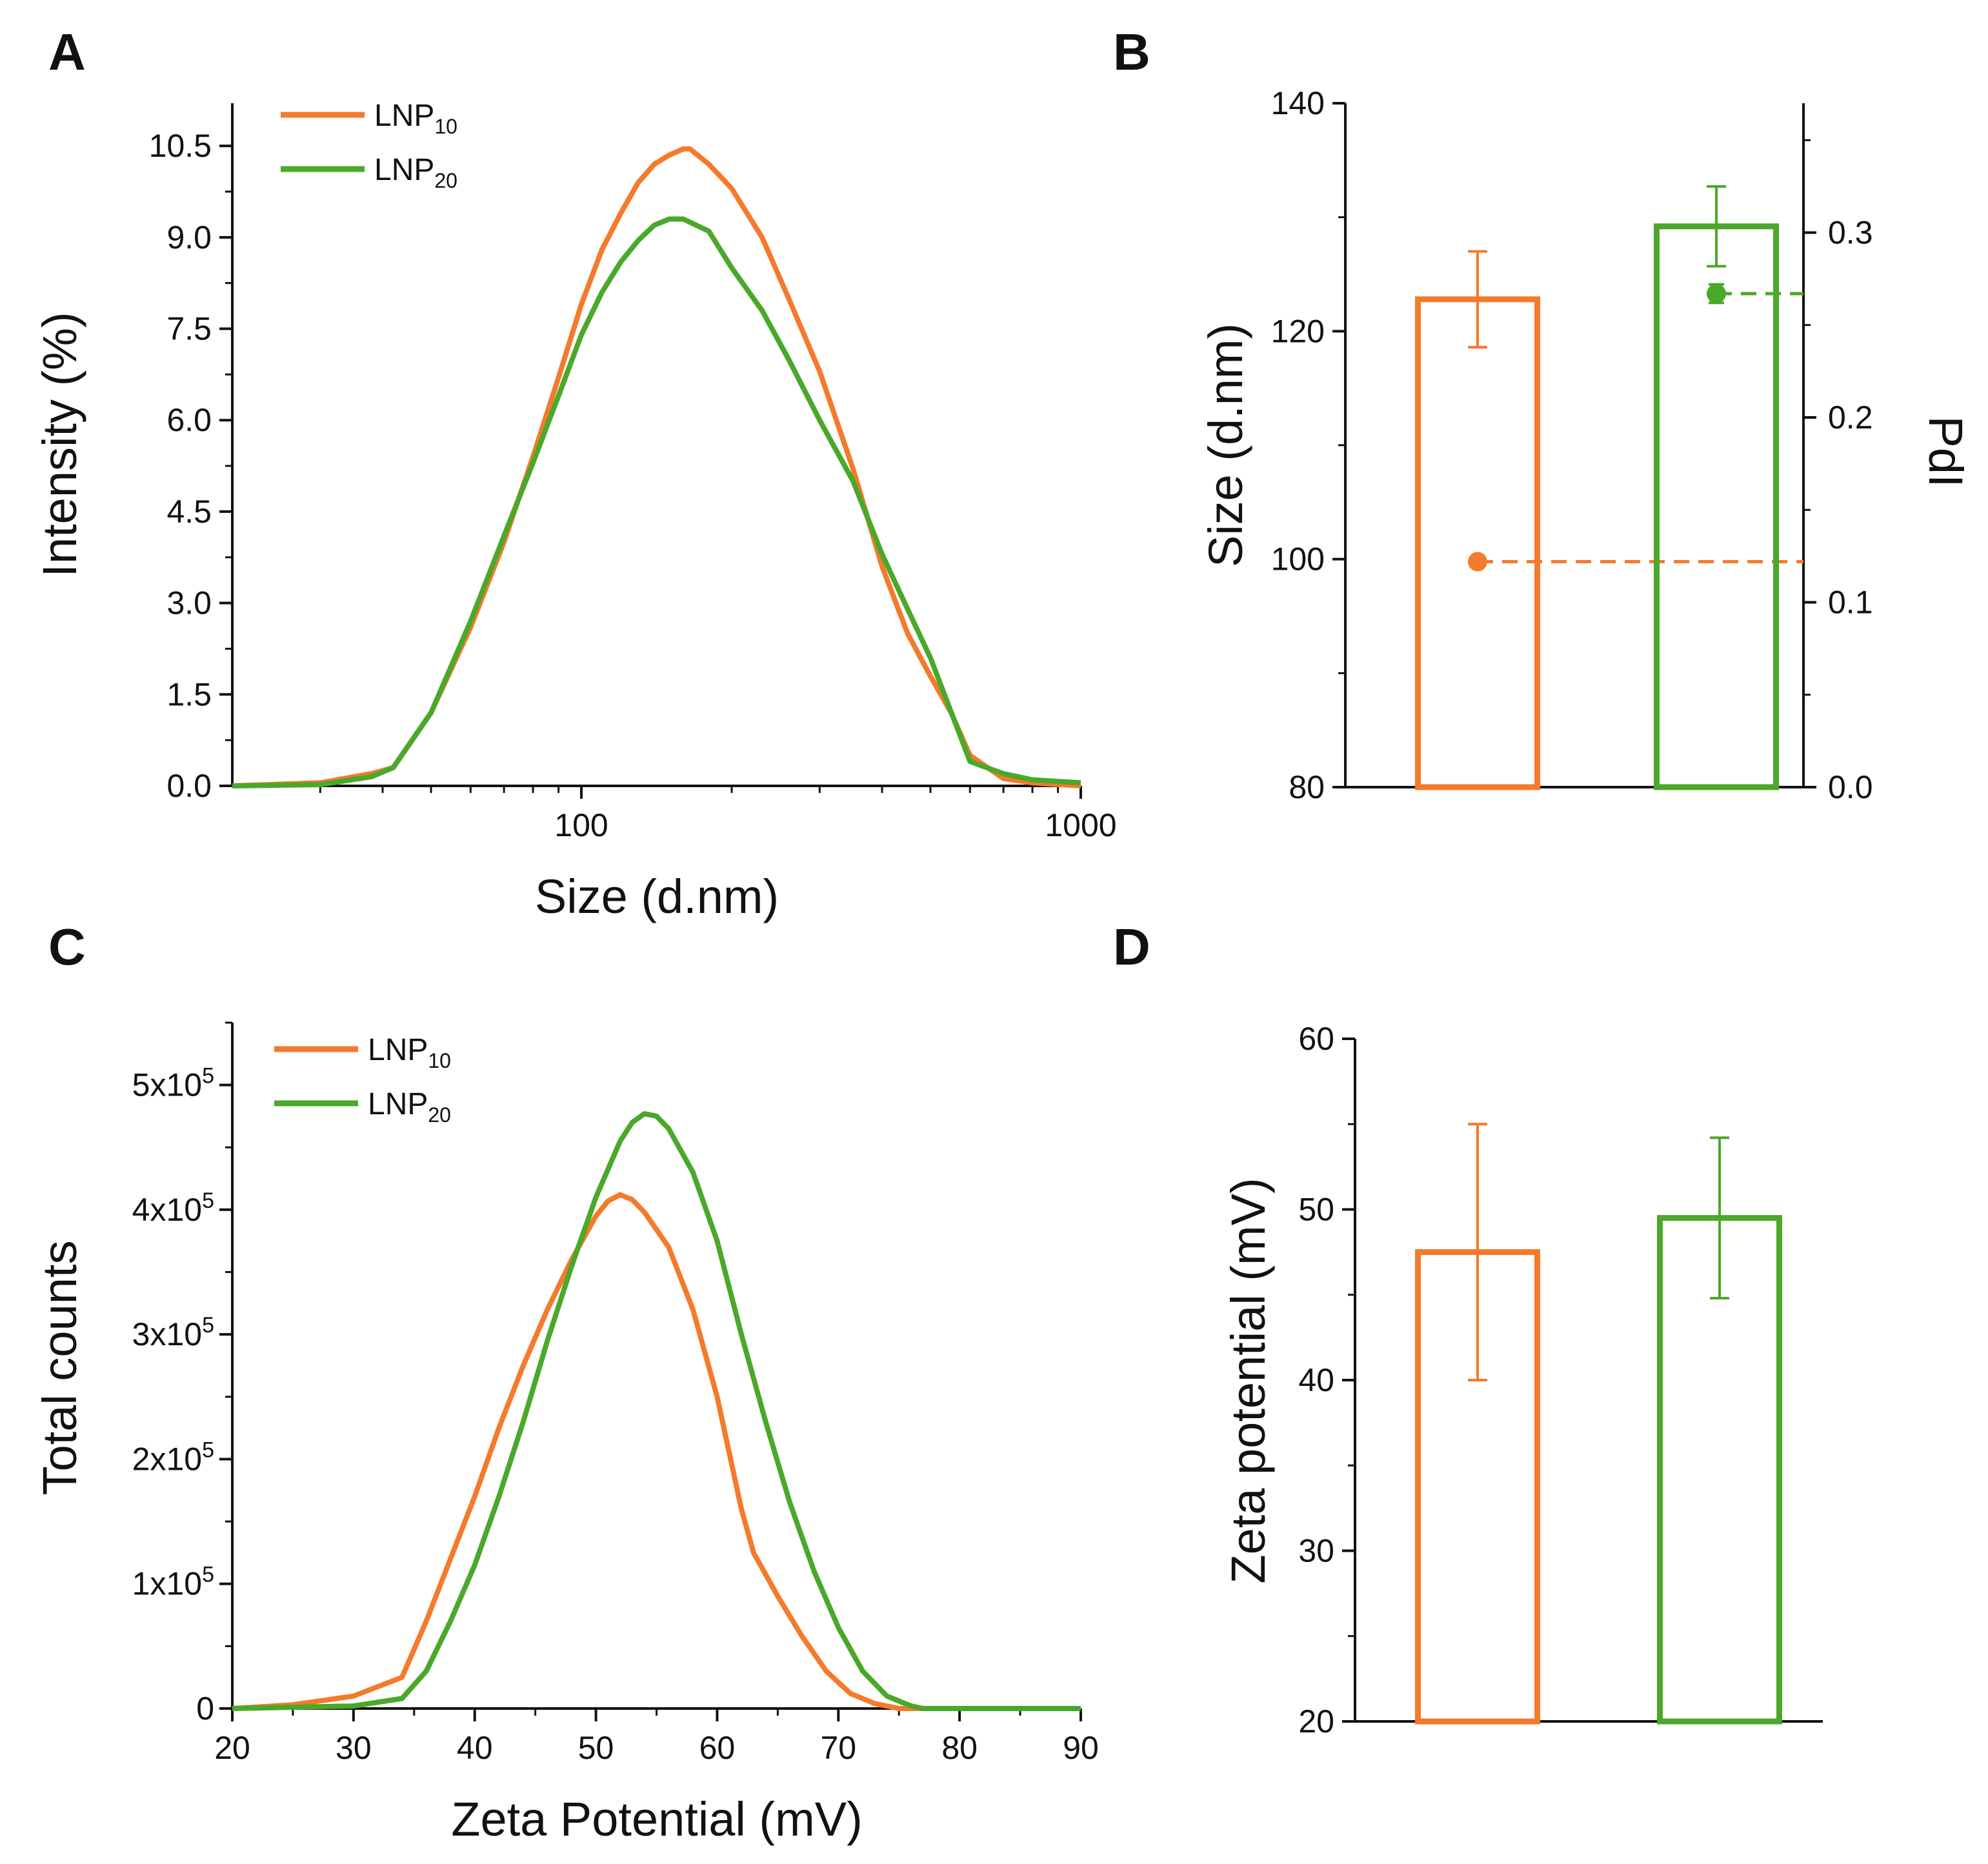 This screenshot has width=1988, height=1864. What do you see at coordinates (1298, 559) in the screenshot?
I see `y-tick-label: 100` at bounding box center [1298, 559].